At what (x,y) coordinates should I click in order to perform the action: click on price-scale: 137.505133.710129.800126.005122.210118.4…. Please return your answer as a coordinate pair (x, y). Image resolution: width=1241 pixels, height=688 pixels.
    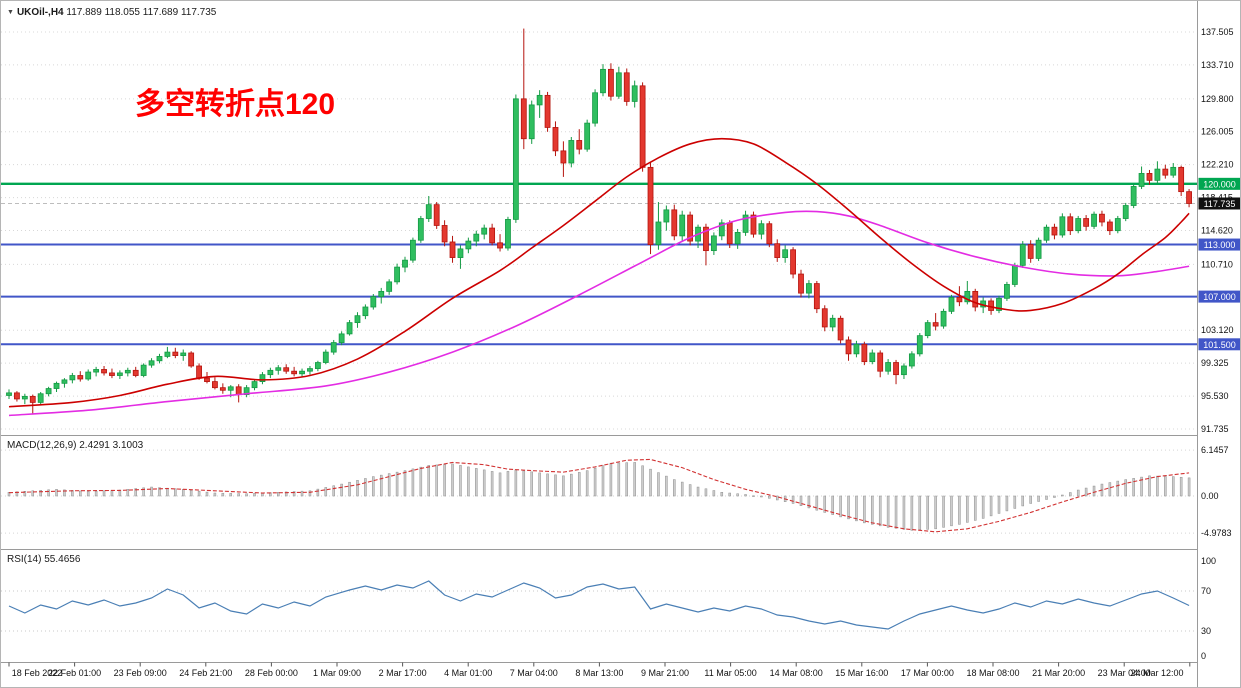
    Looking at the image, I should click on (1219, 344).